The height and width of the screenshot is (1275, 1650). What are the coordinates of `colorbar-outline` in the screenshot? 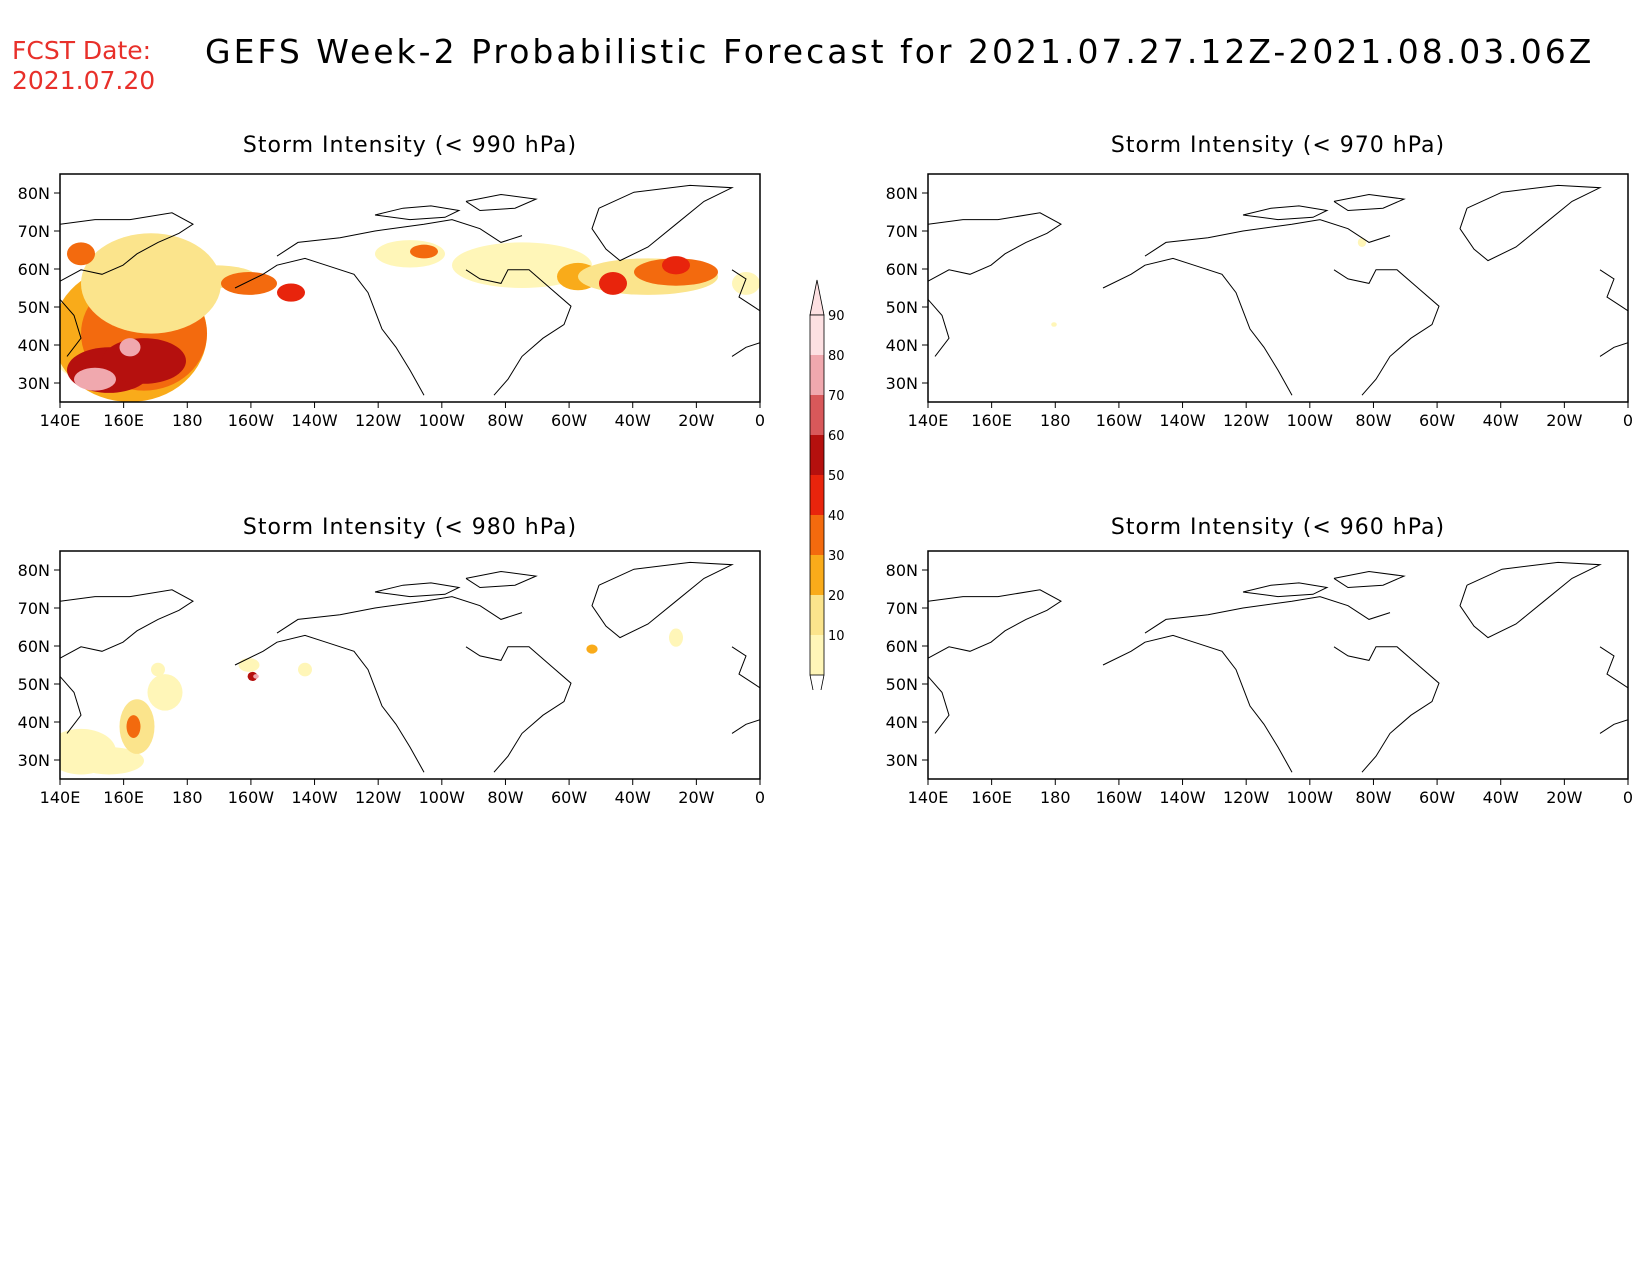 It's located at (817, 495).